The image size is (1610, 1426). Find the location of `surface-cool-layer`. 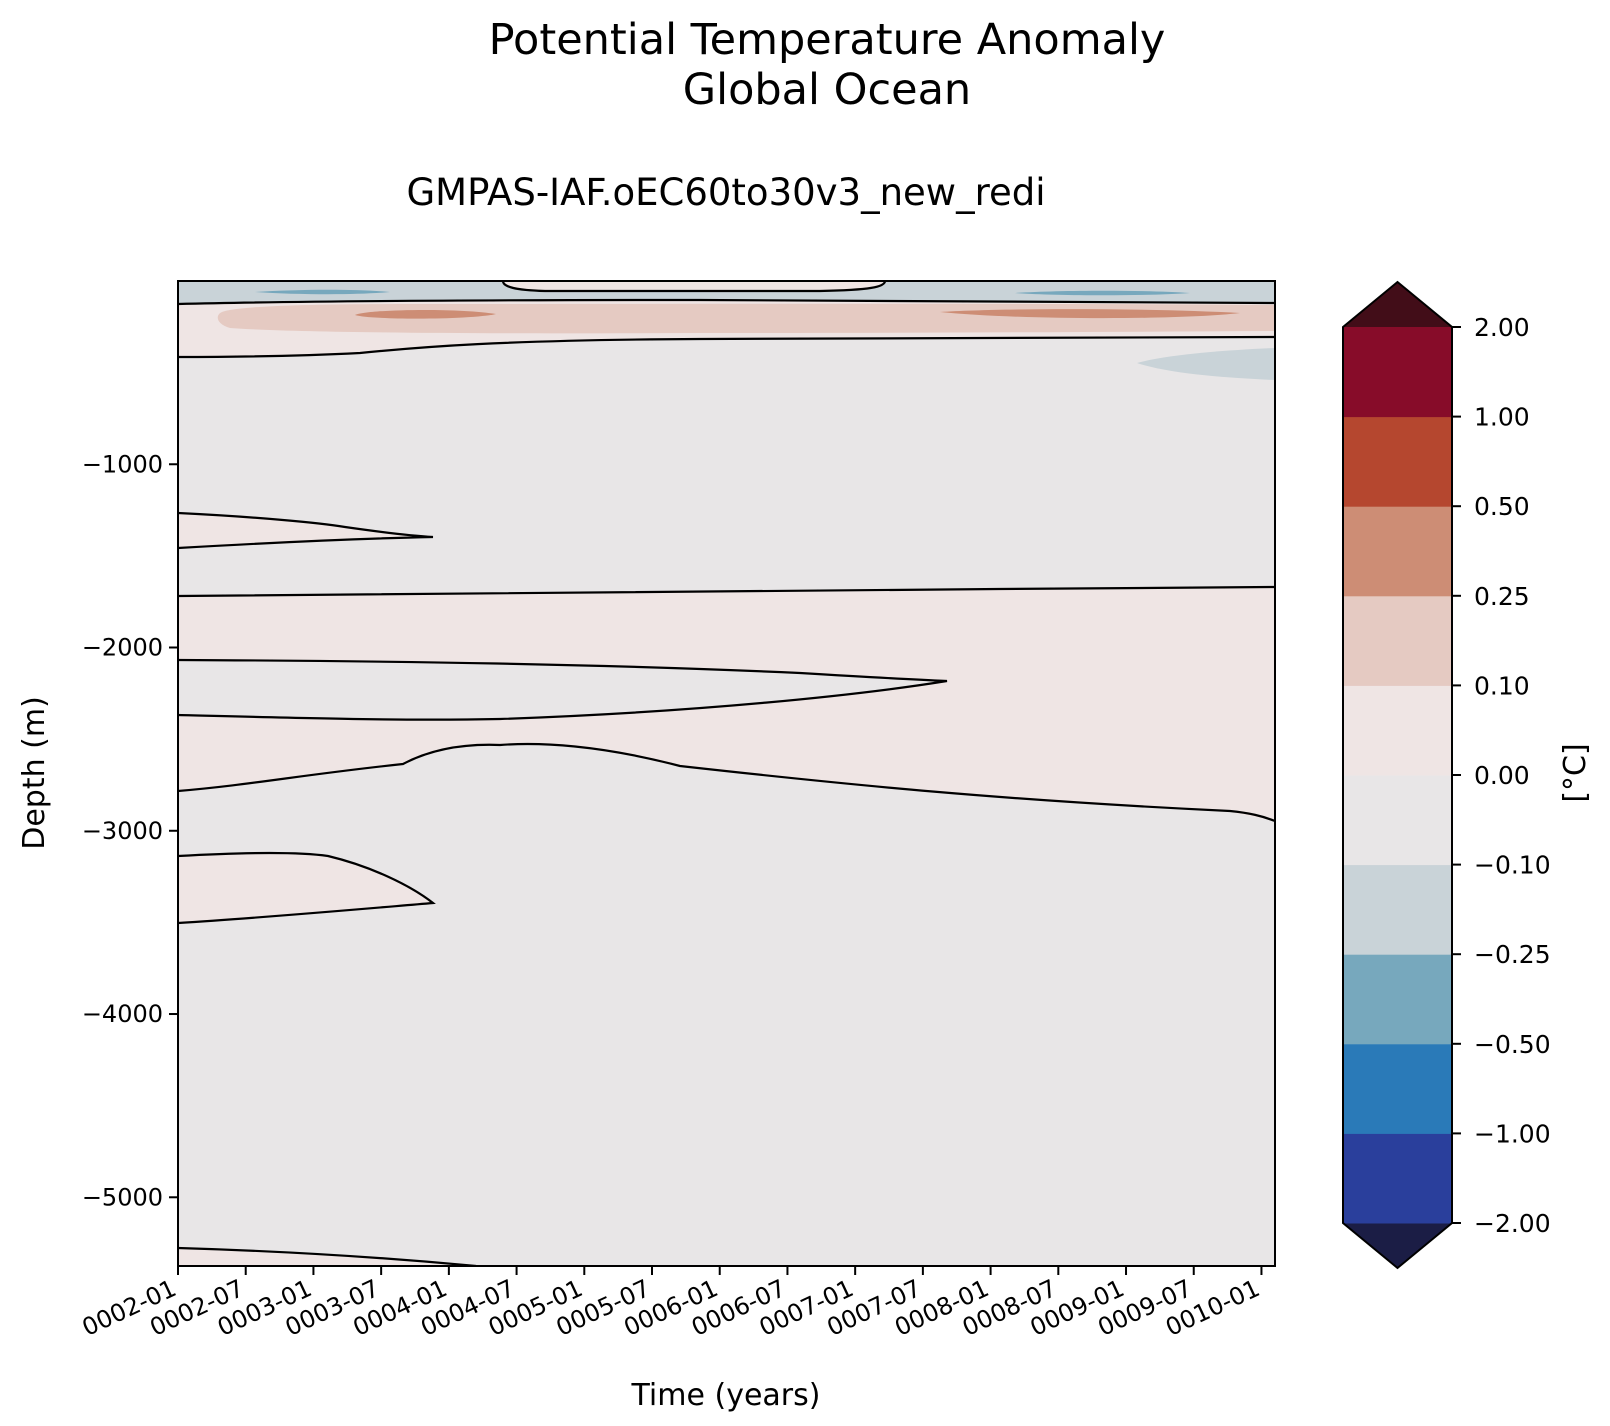

surface-cool-layer is located at coordinates (726, 292).